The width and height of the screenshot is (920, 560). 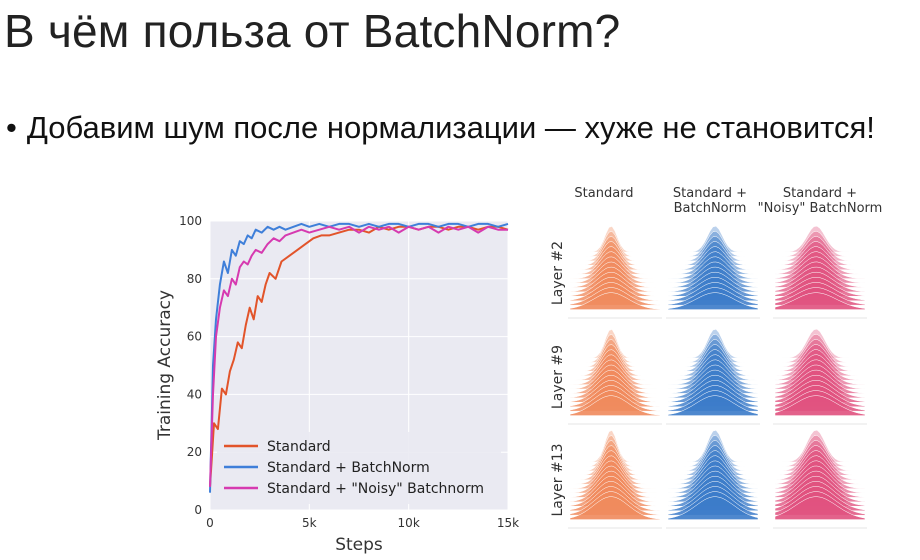 I want to click on y-tick-label: 0, so click(x=198, y=510).